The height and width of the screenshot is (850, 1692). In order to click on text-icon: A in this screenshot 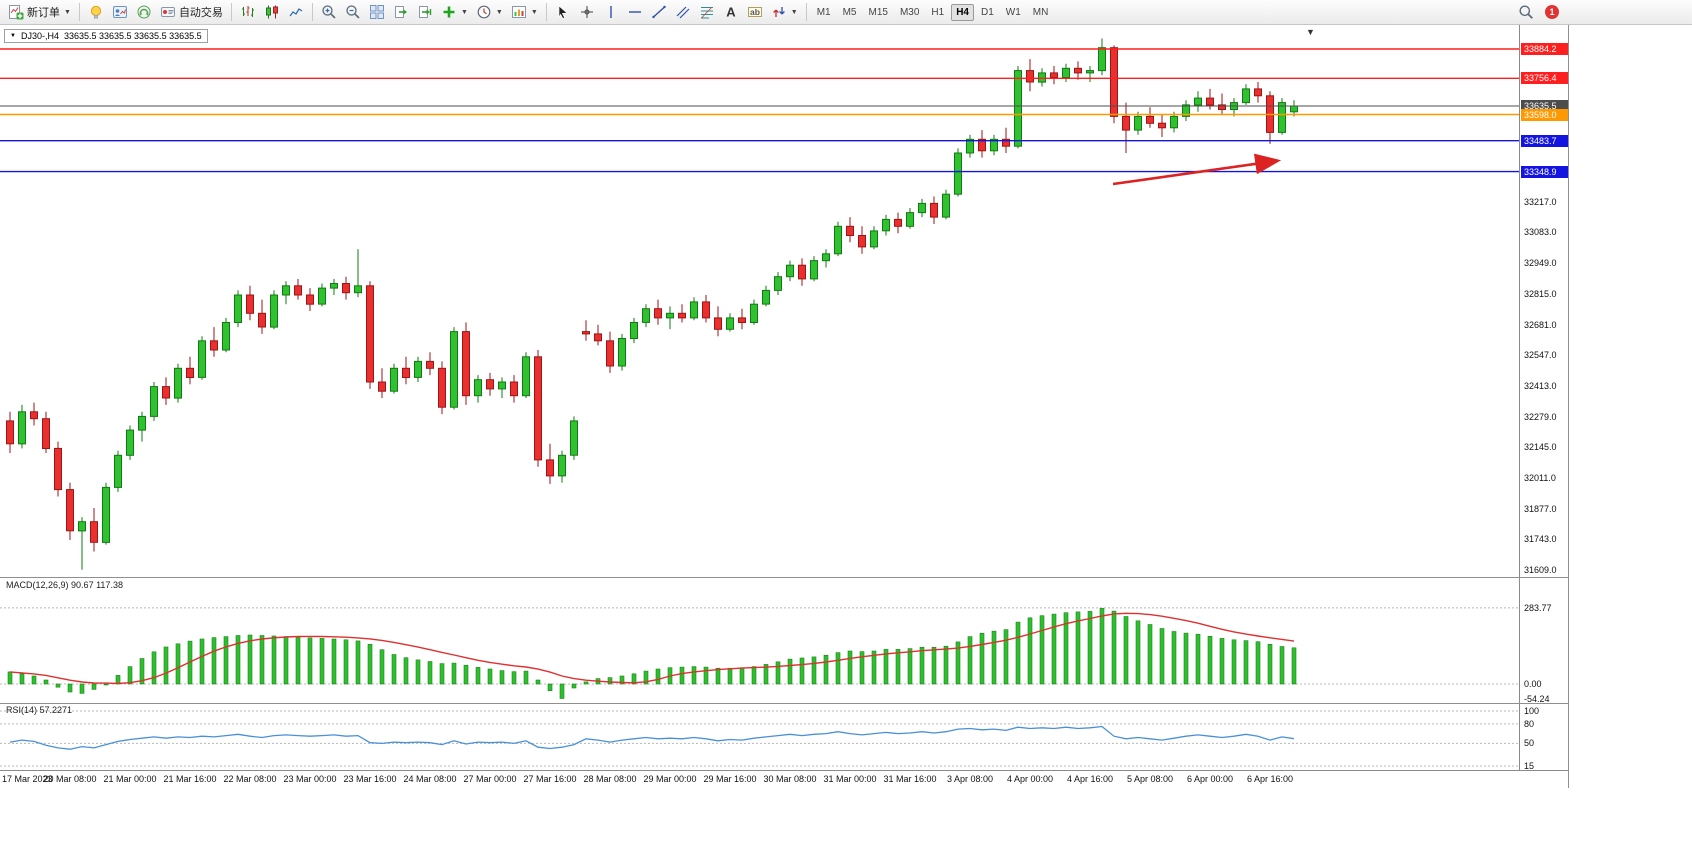, I will do `click(731, 12)`.